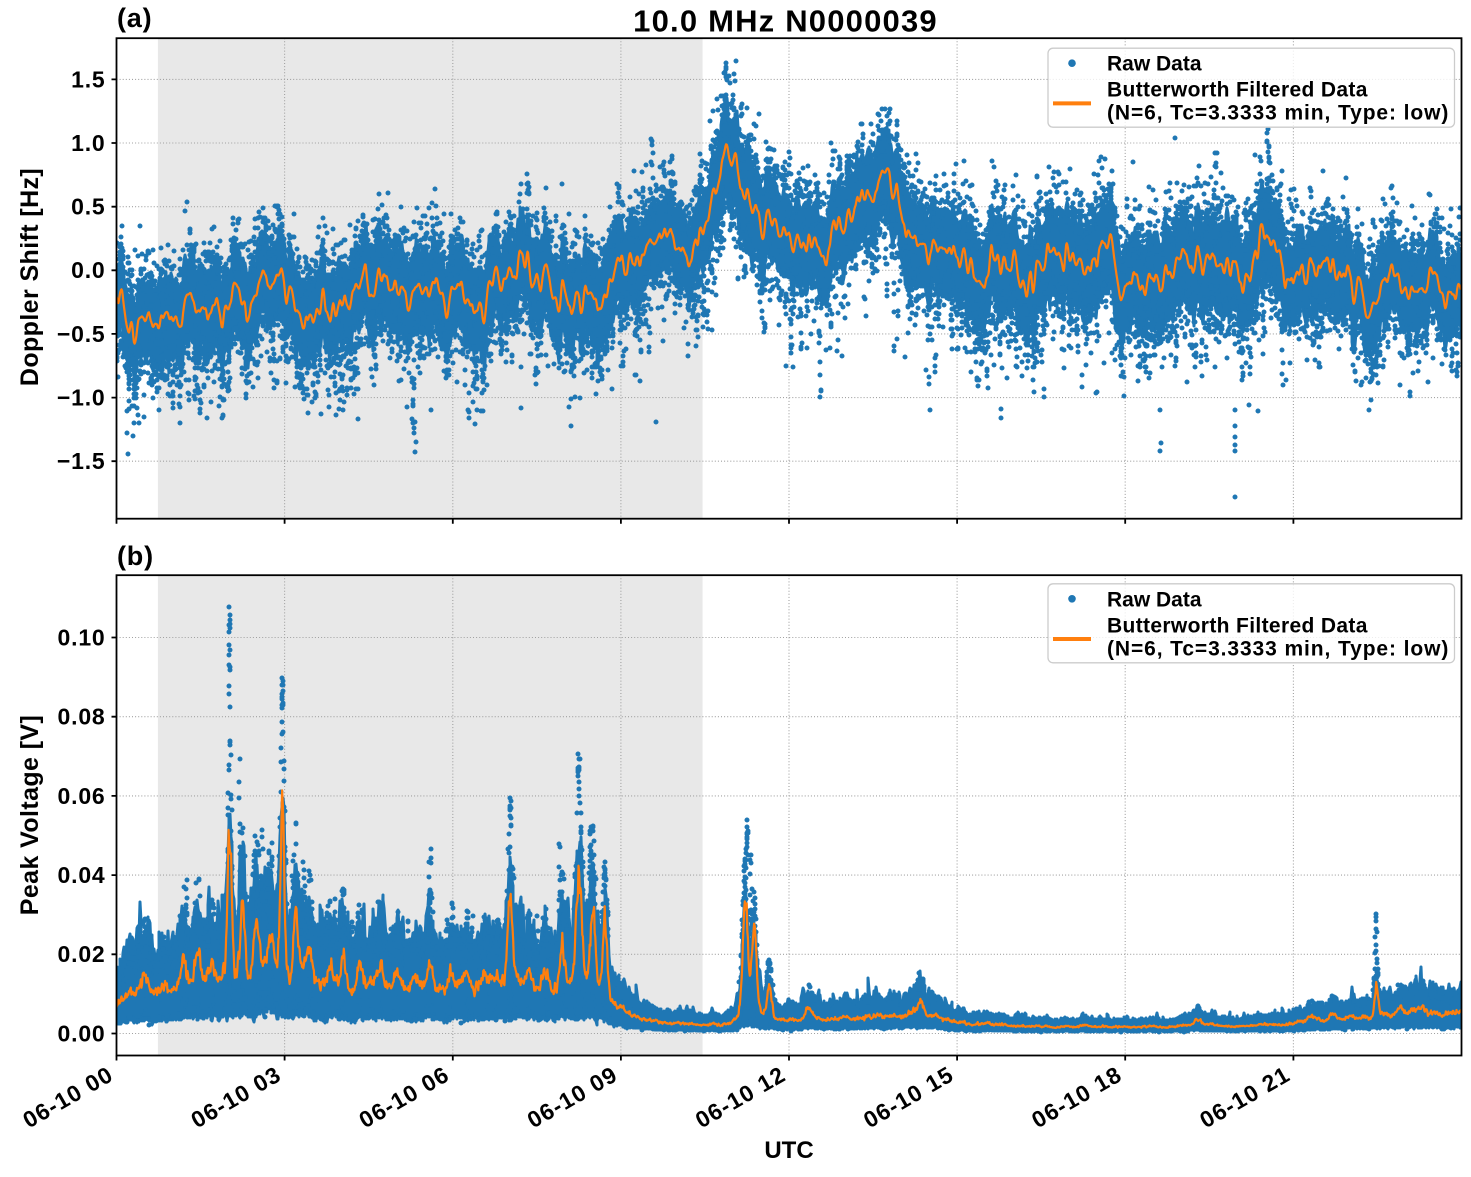  Describe the element at coordinates (785, 21) in the screenshot. I see `svg-text: 10.0 MHz N0000039` at that location.